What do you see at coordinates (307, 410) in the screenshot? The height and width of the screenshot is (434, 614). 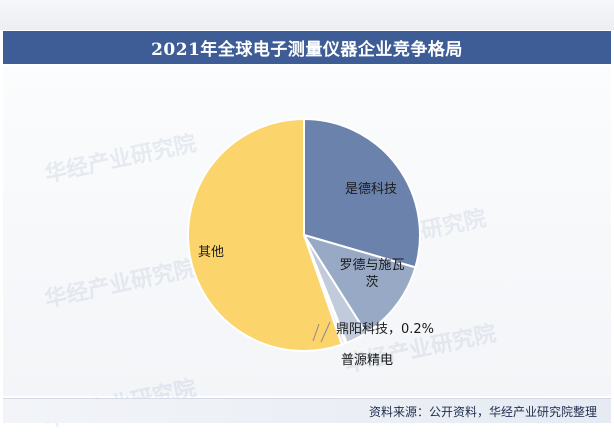 I see `source-bar: 资料来源：公开资料，华经产业研究院整理` at bounding box center [307, 410].